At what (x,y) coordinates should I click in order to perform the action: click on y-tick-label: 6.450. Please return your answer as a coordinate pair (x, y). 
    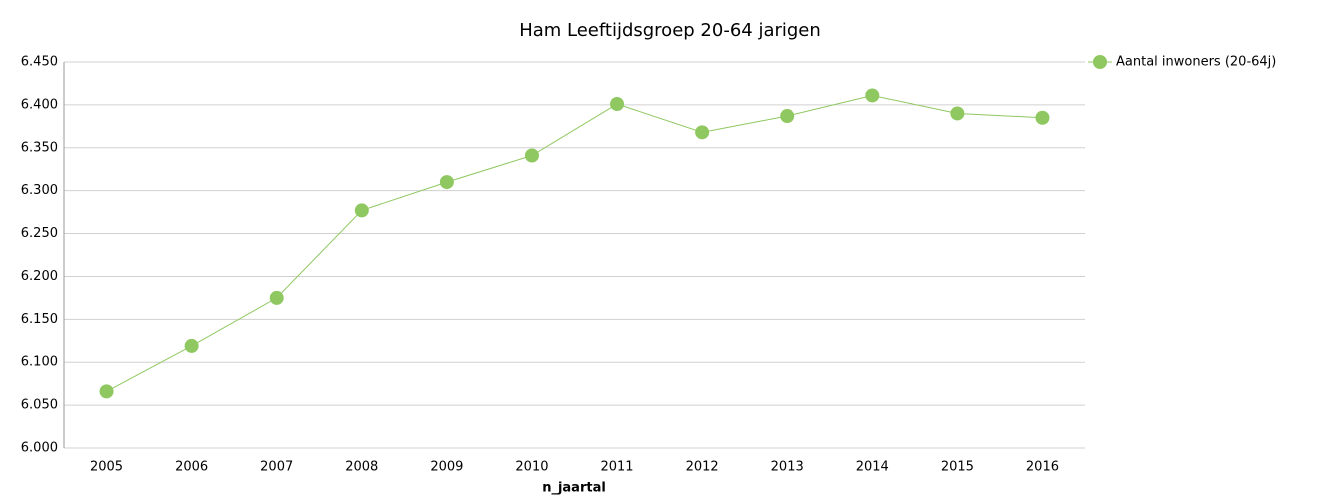
    Looking at the image, I should click on (39, 62).